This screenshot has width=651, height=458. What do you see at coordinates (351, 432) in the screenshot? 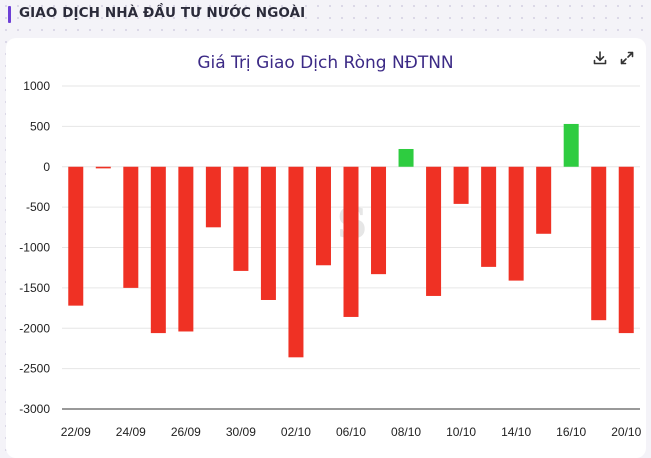
I see `x-tick-label: 06/10` at bounding box center [351, 432].